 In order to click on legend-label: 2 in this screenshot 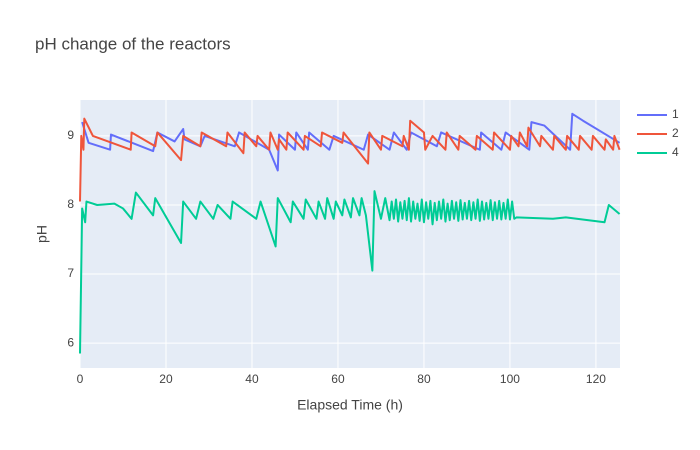, I will do `click(675, 133)`.